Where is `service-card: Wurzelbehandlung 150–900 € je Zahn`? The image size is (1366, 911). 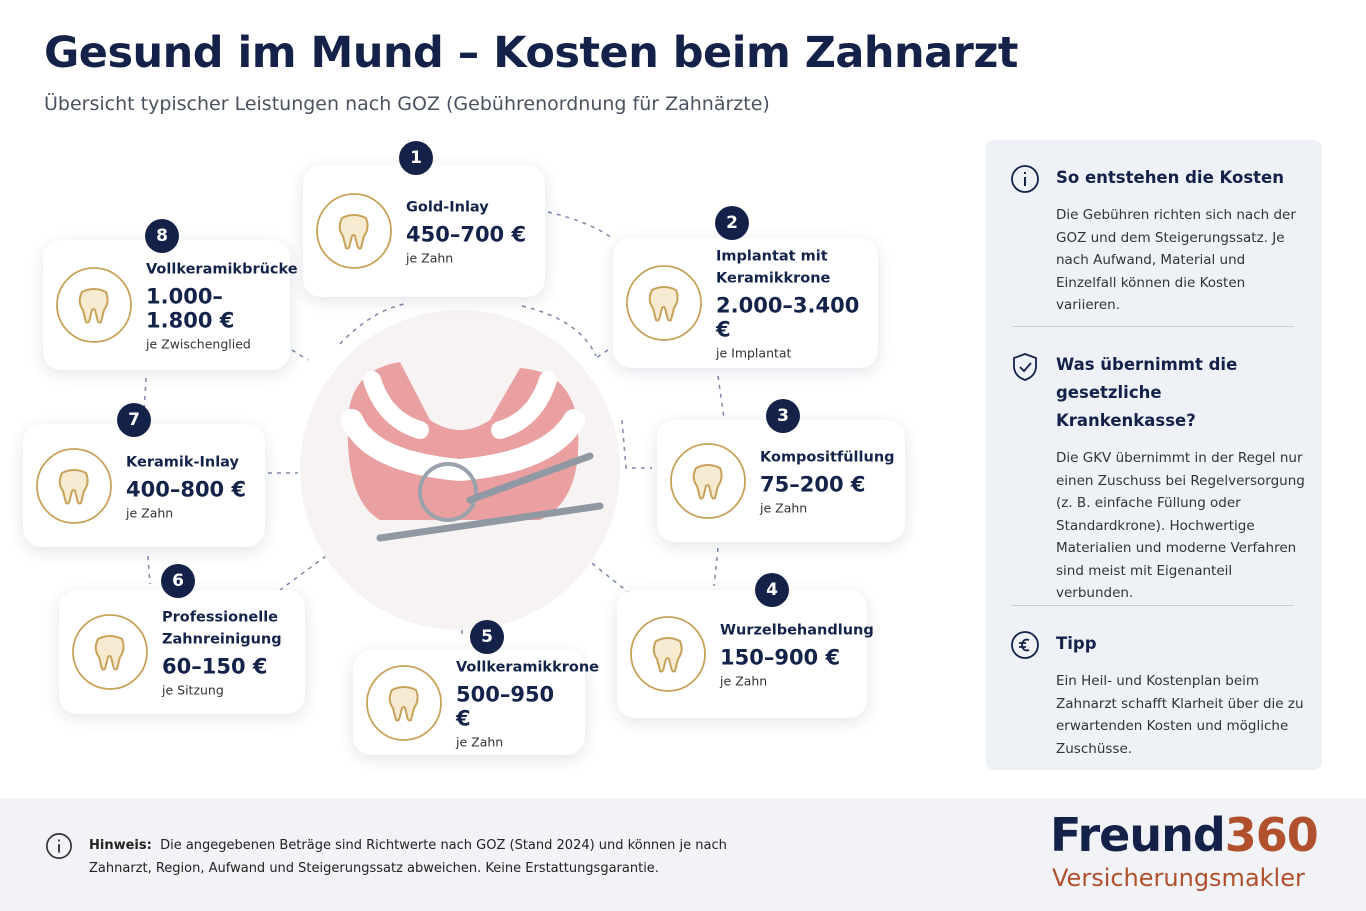 service-card: Wurzelbehandlung 150–900 € je Zahn is located at coordinates (745, 654).